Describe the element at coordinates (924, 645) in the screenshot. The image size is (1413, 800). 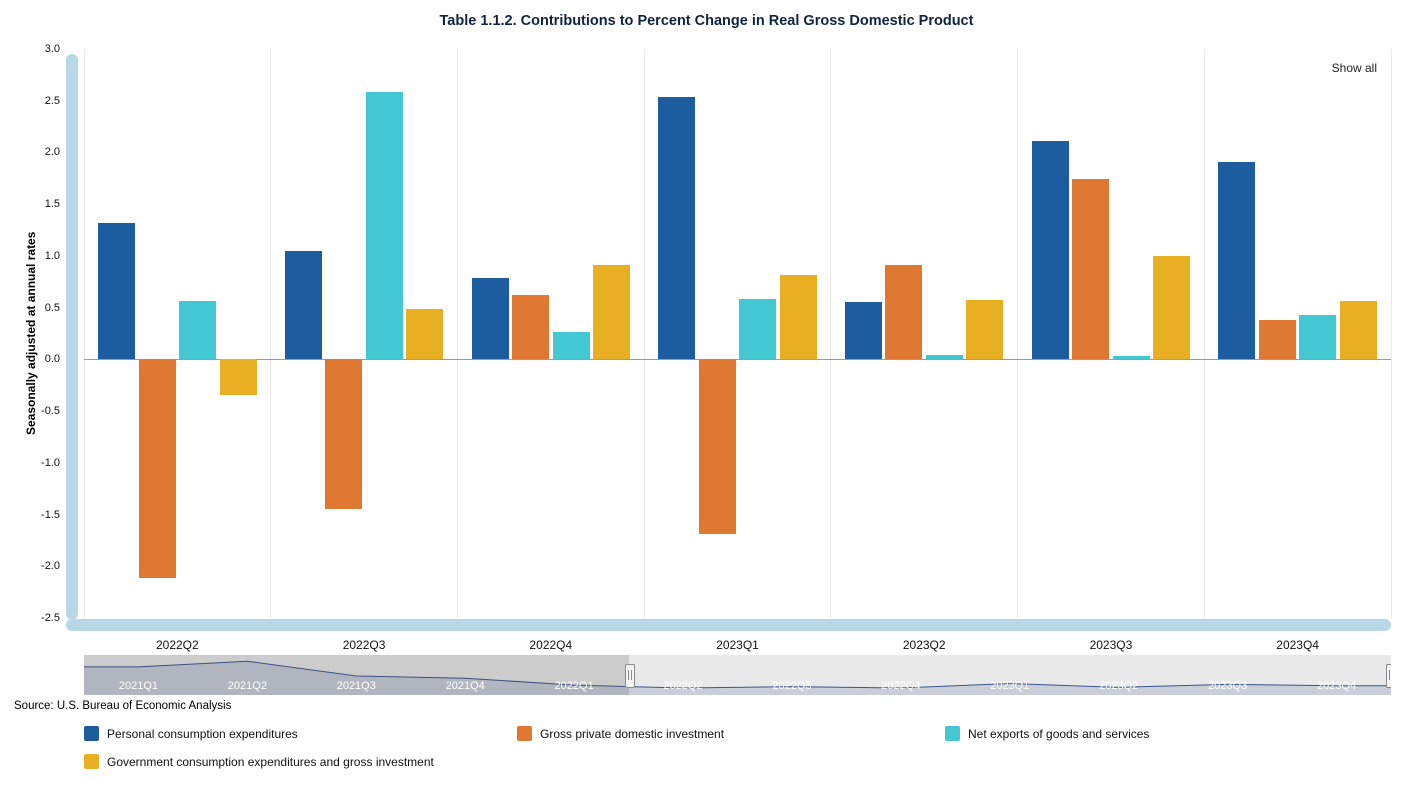
I see `x-axis-label-2023Q2: 2023Q2` at that location.